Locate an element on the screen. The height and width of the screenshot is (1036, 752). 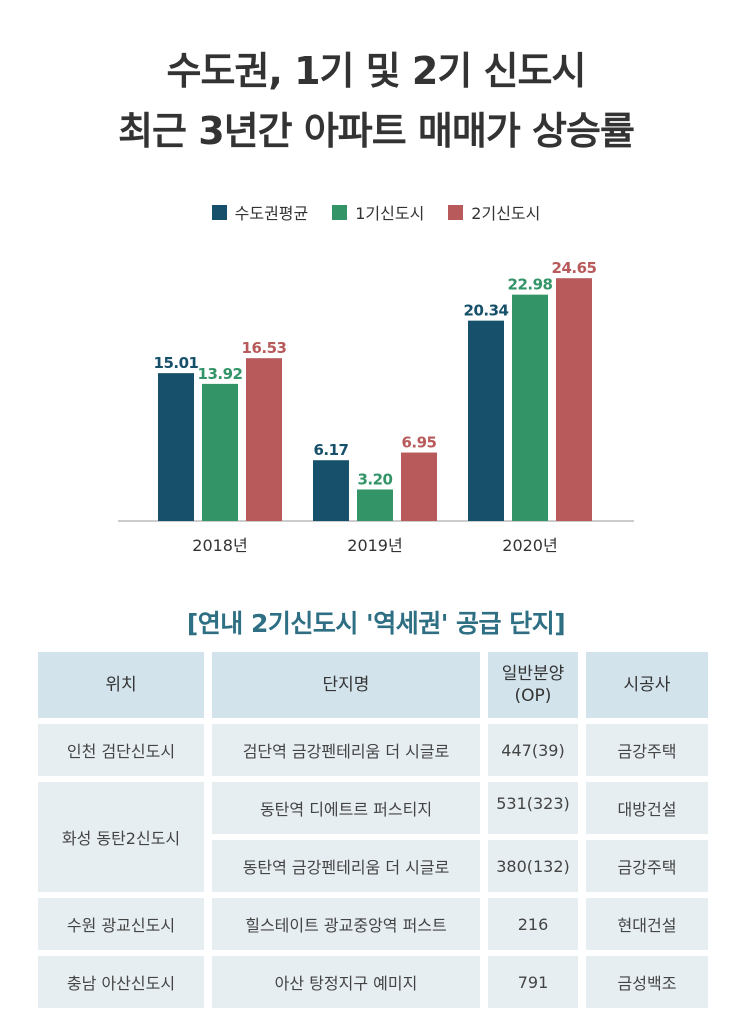
bar-2020년-수도권평균 is located at coordinates (486, 421).